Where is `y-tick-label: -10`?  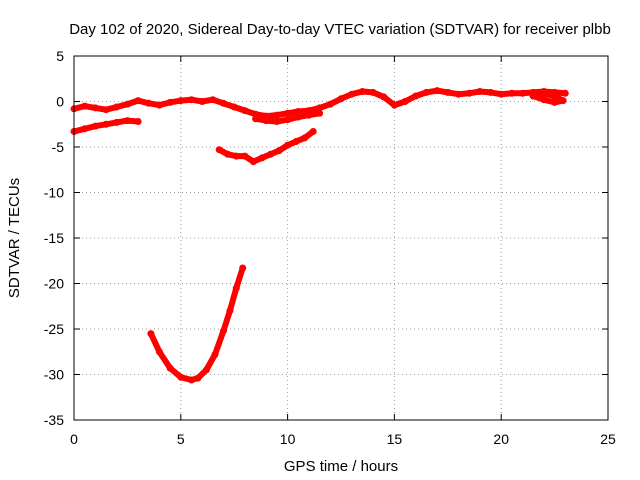 y-tick-label: -10 is located at coordinates (54, 193).